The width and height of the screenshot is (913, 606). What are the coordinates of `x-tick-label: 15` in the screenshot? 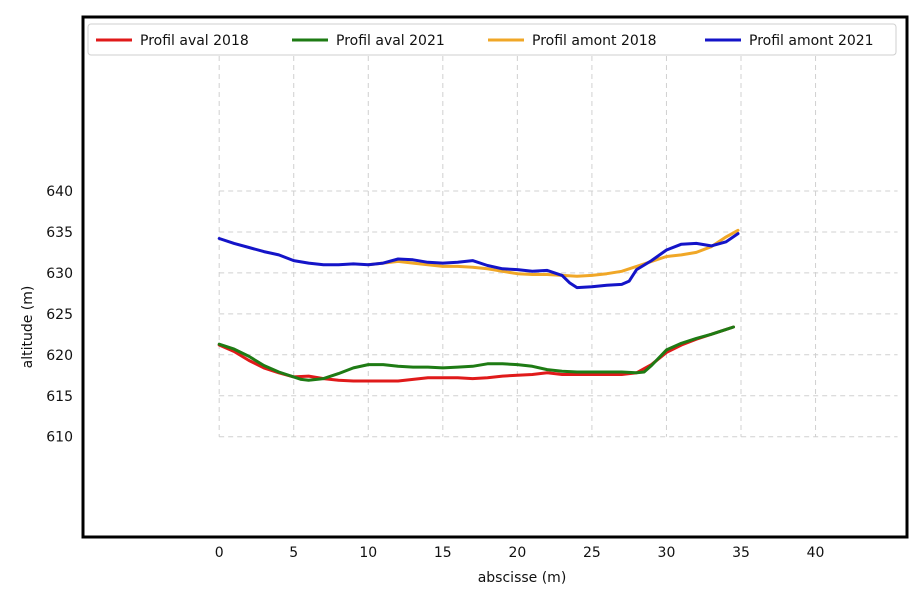 It's located at (443, 553).